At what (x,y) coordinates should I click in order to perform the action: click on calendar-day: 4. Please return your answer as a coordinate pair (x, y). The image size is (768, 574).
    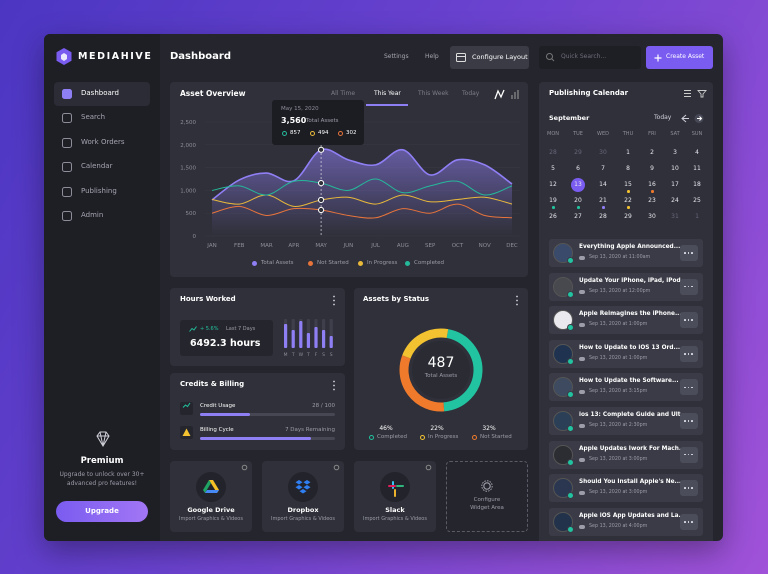
    Looking at the image, I should click on (697, 152).